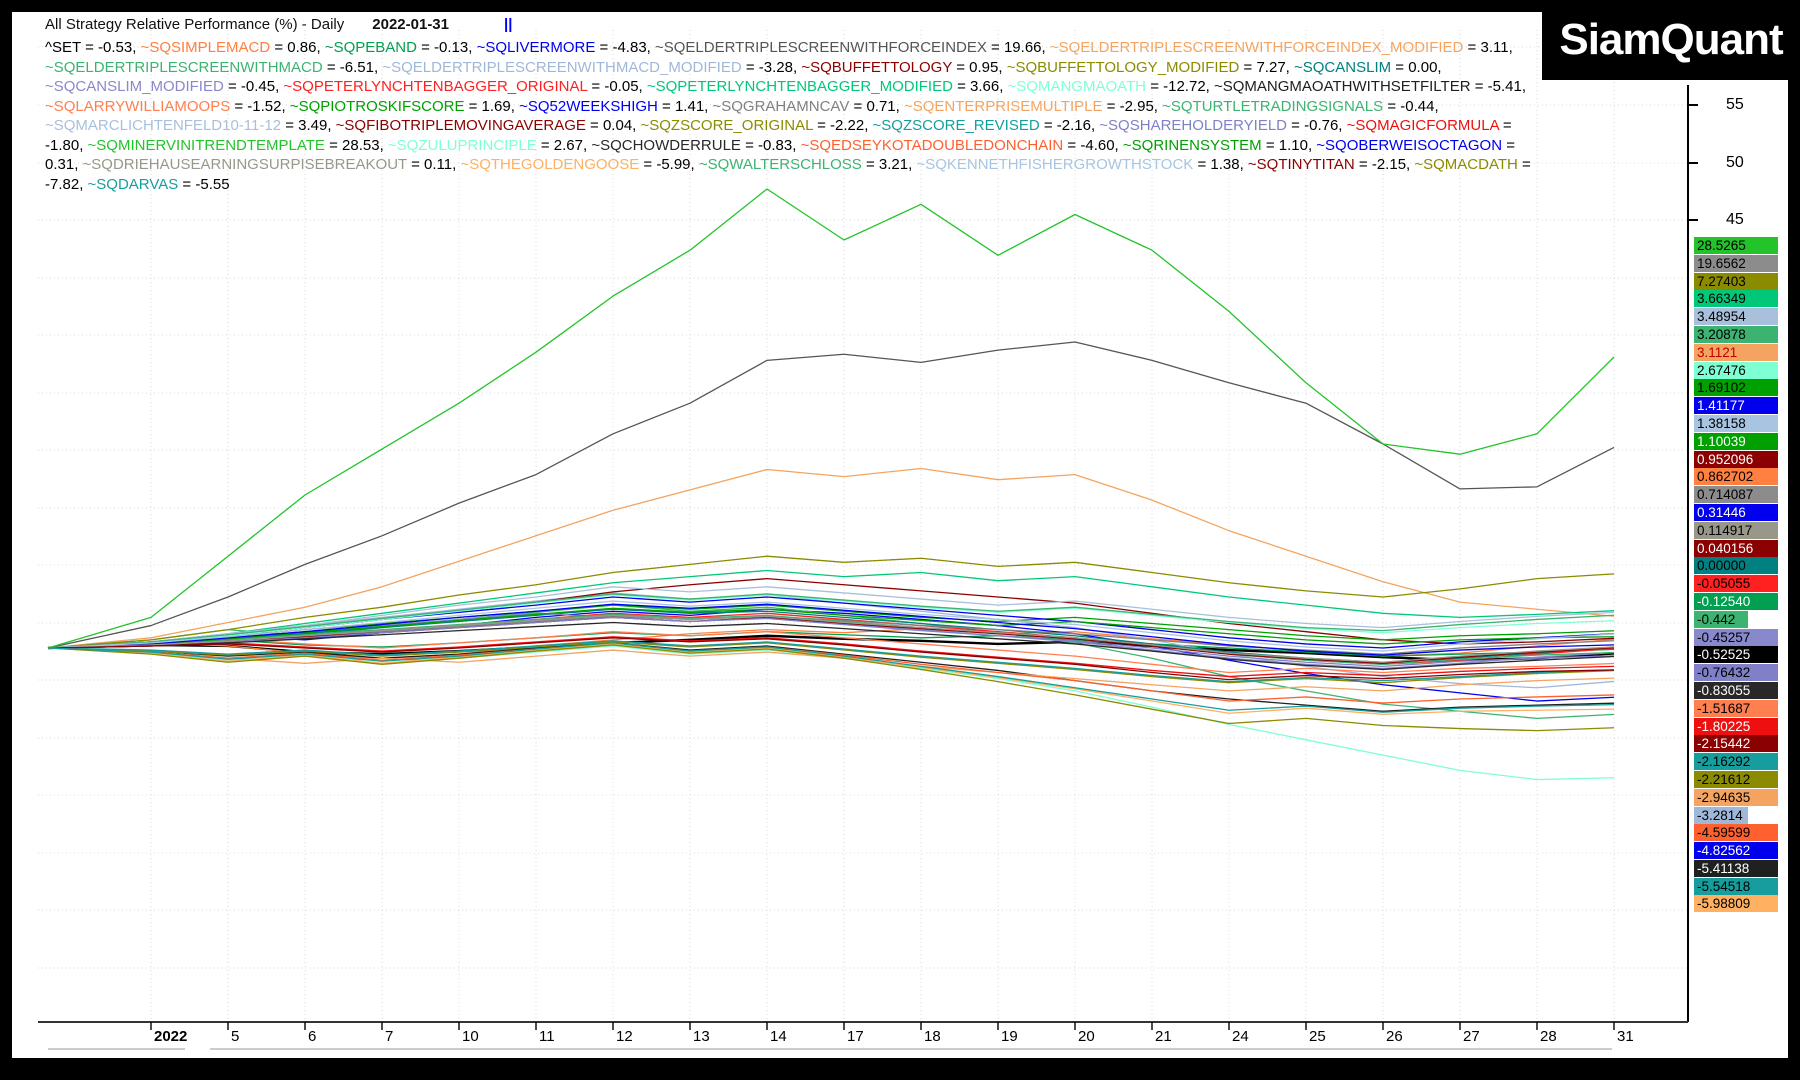 The width and height of the screenshot is (1800, 1080). Describe the element at coordinates (370, 47) in the screenshot. I see `legend-strategy-name: ~SQPEBAND` at that location.